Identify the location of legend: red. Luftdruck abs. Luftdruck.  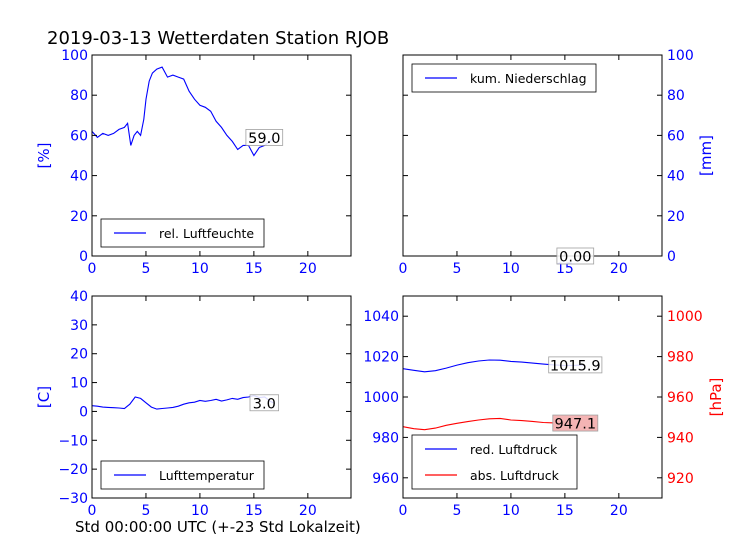
(494, 462).